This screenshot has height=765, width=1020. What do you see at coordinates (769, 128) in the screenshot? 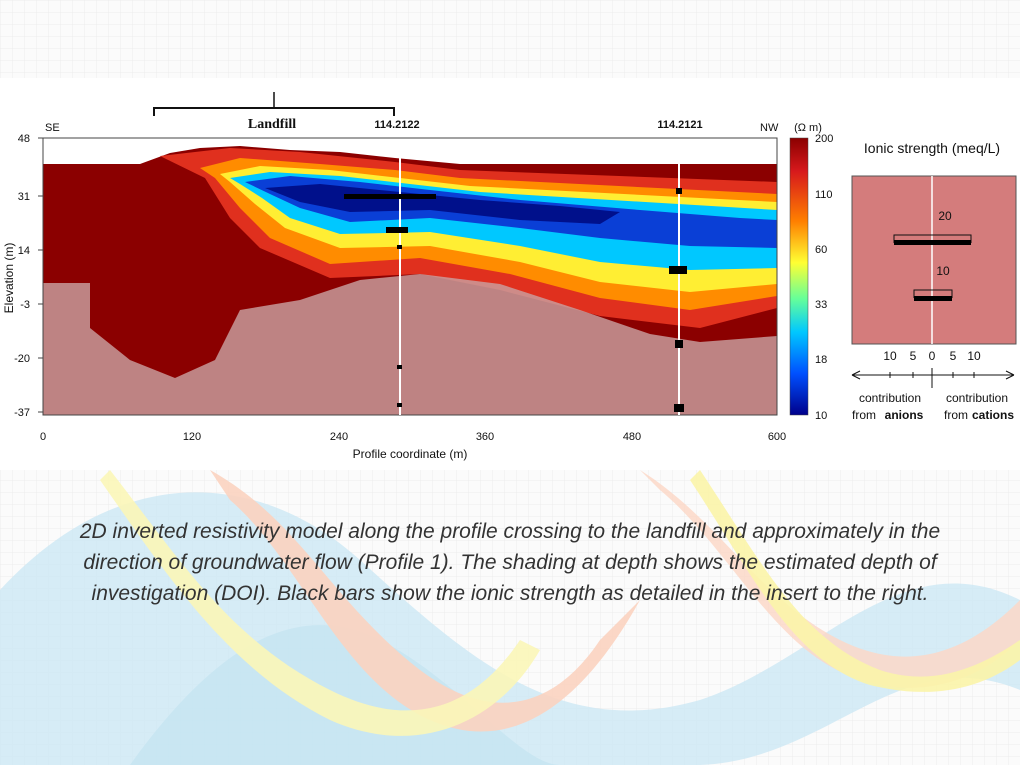
I see `direction-nw-label: NW` at bounding box center [769, 128].